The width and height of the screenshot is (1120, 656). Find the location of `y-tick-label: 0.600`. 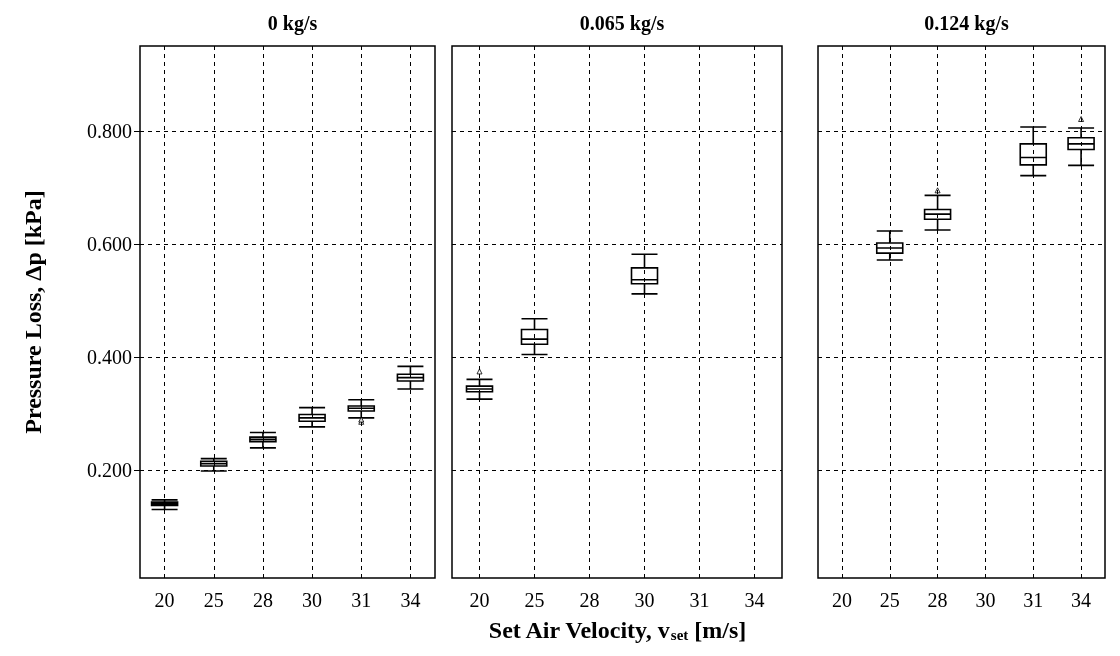

y-tick-label: 0.600 is located at coordinates (109, 244).